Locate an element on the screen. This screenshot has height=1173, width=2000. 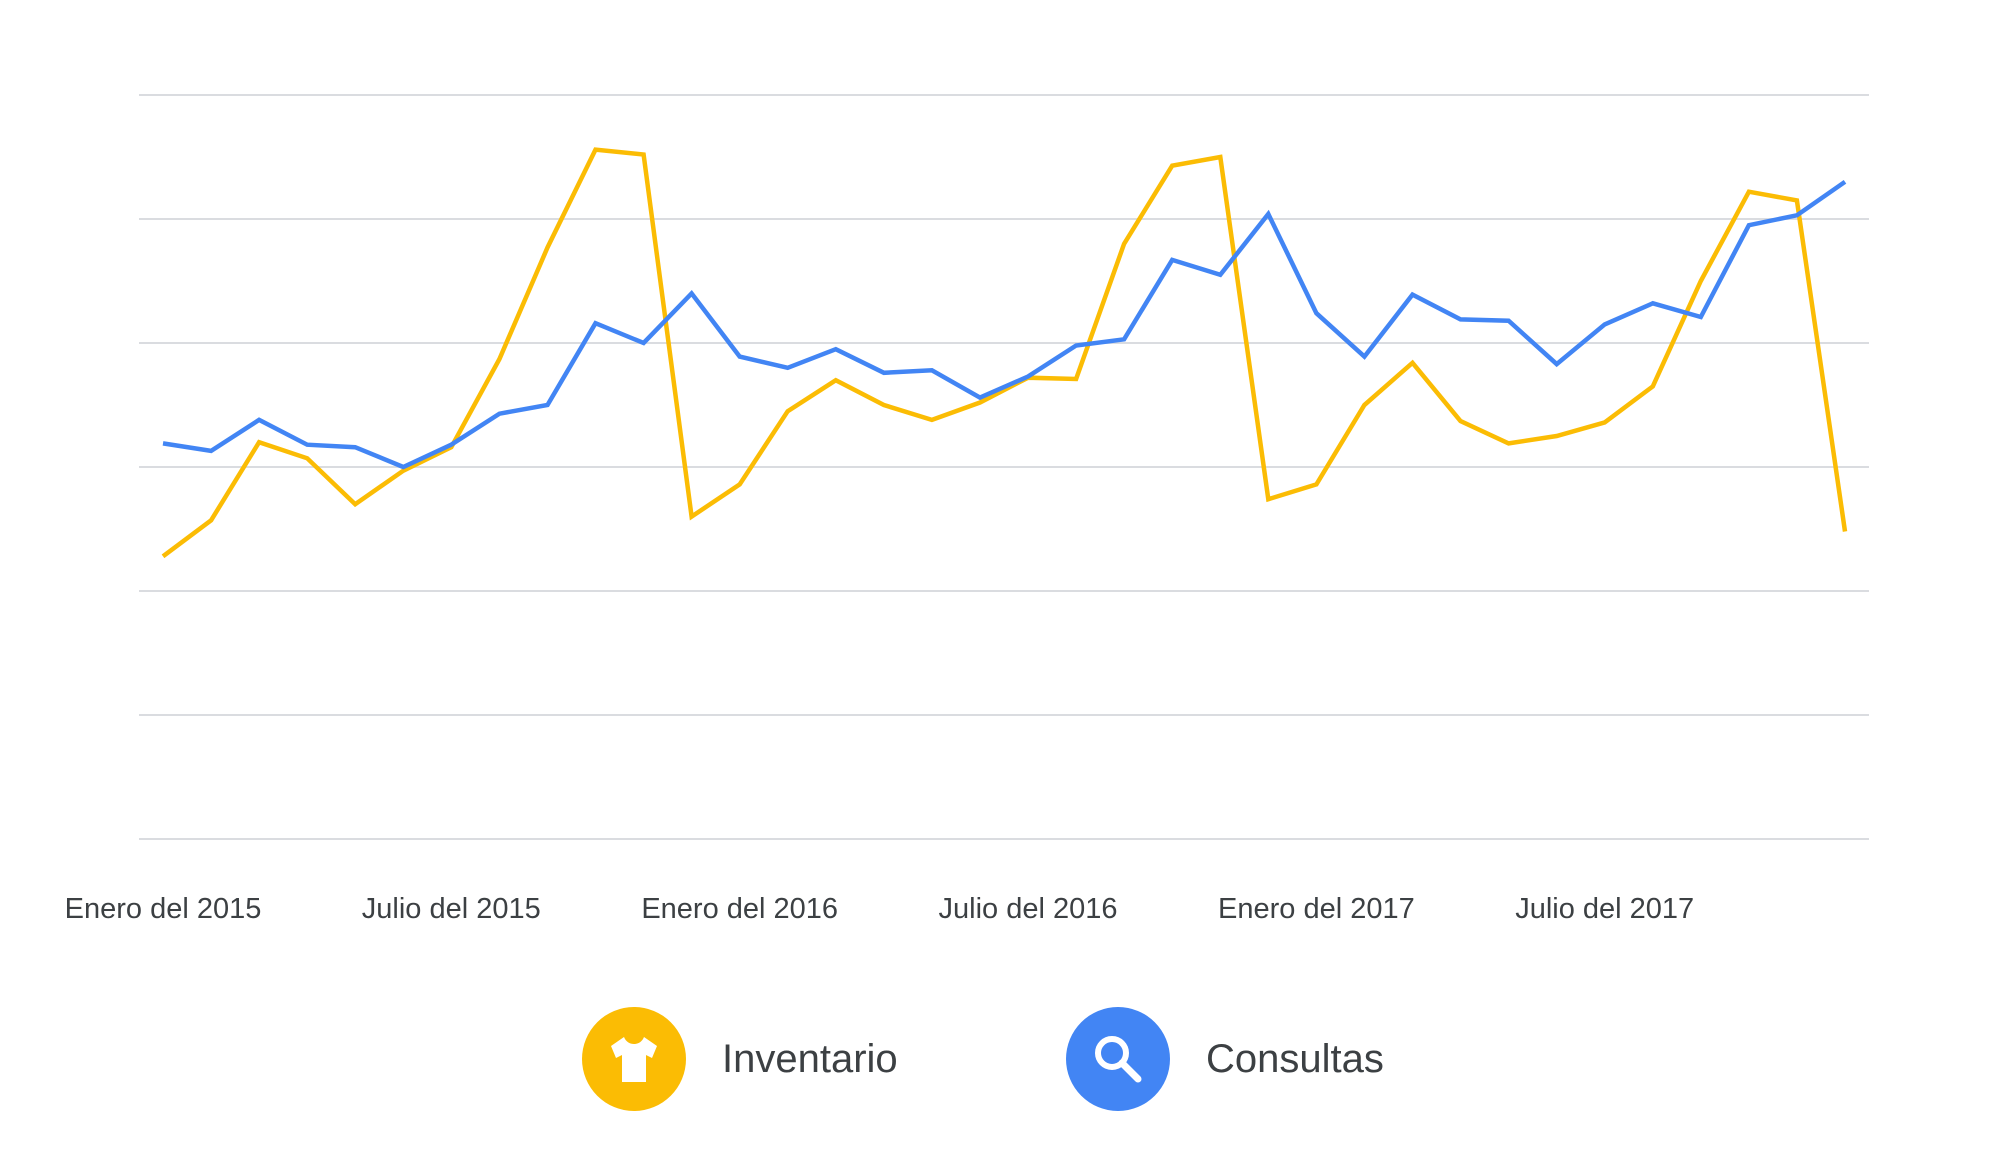
search-icon is located at coordinates (1118, 1059).